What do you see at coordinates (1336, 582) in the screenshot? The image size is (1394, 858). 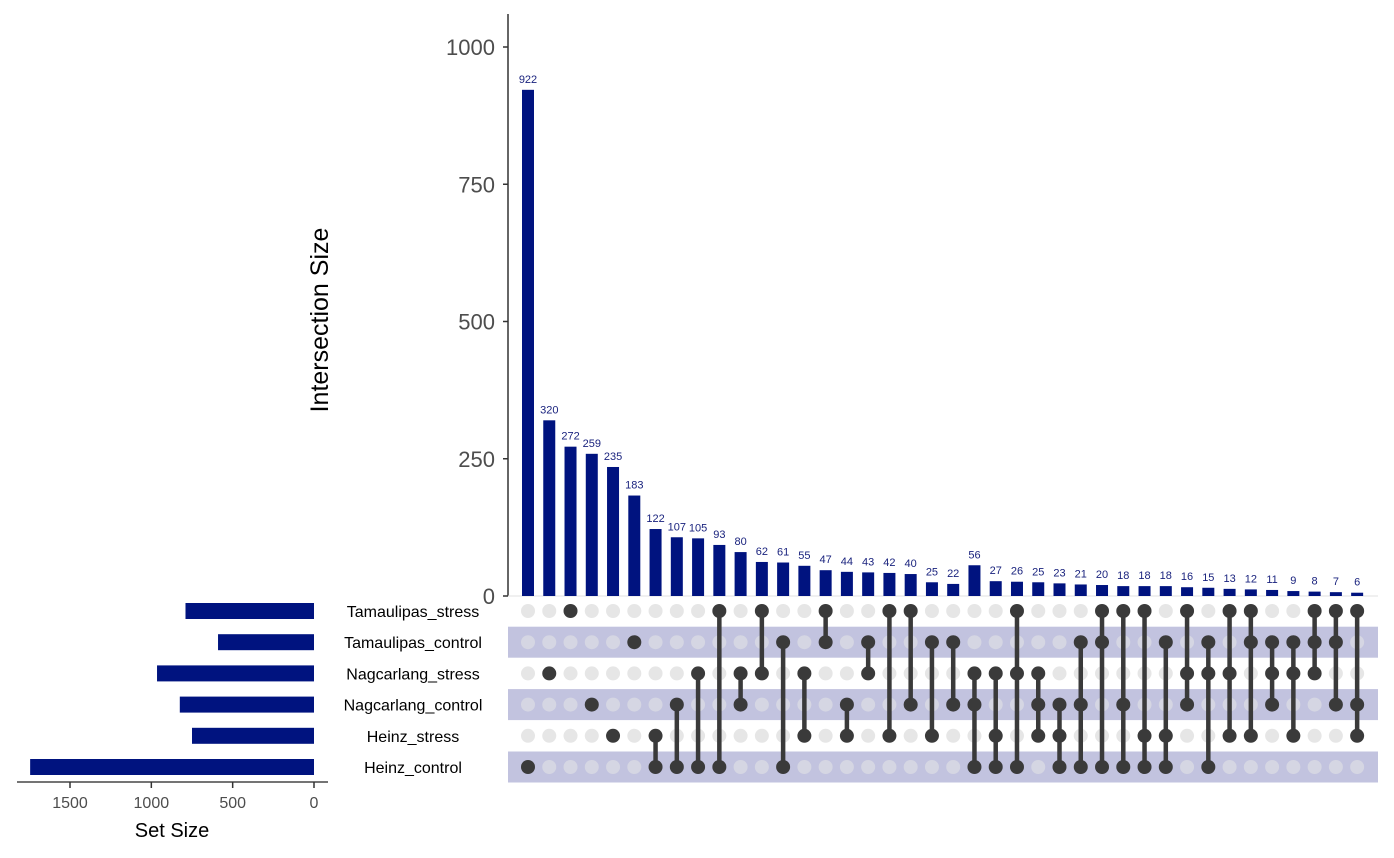 I see `intersection-bar-label: 7` at bounding box center [1336, 582].